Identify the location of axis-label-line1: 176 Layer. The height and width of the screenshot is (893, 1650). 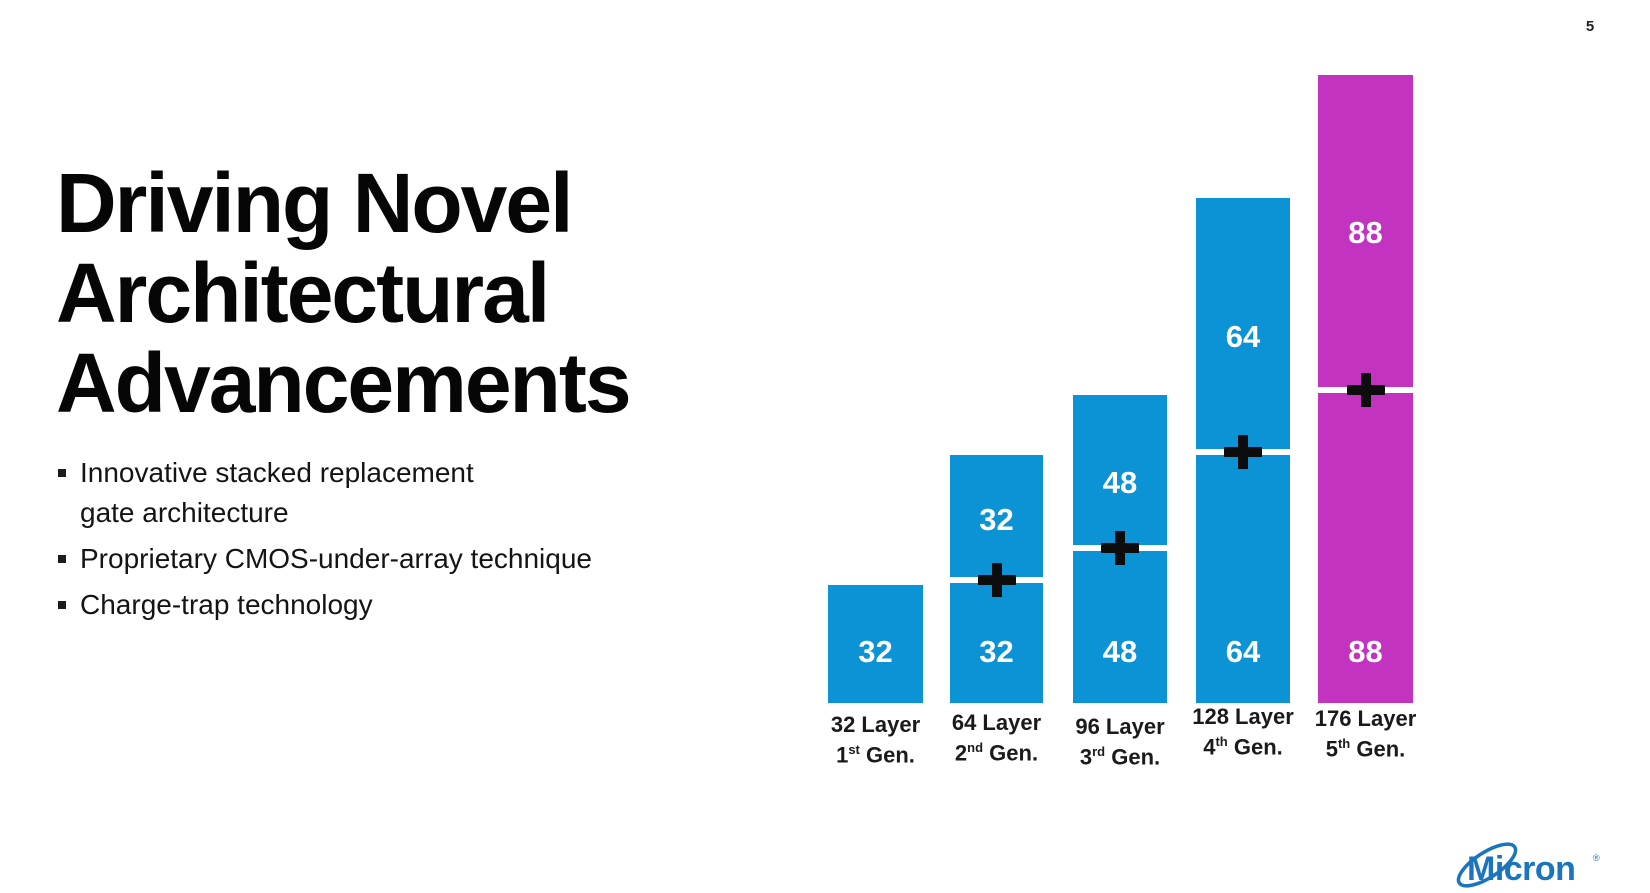
(1365, 718).